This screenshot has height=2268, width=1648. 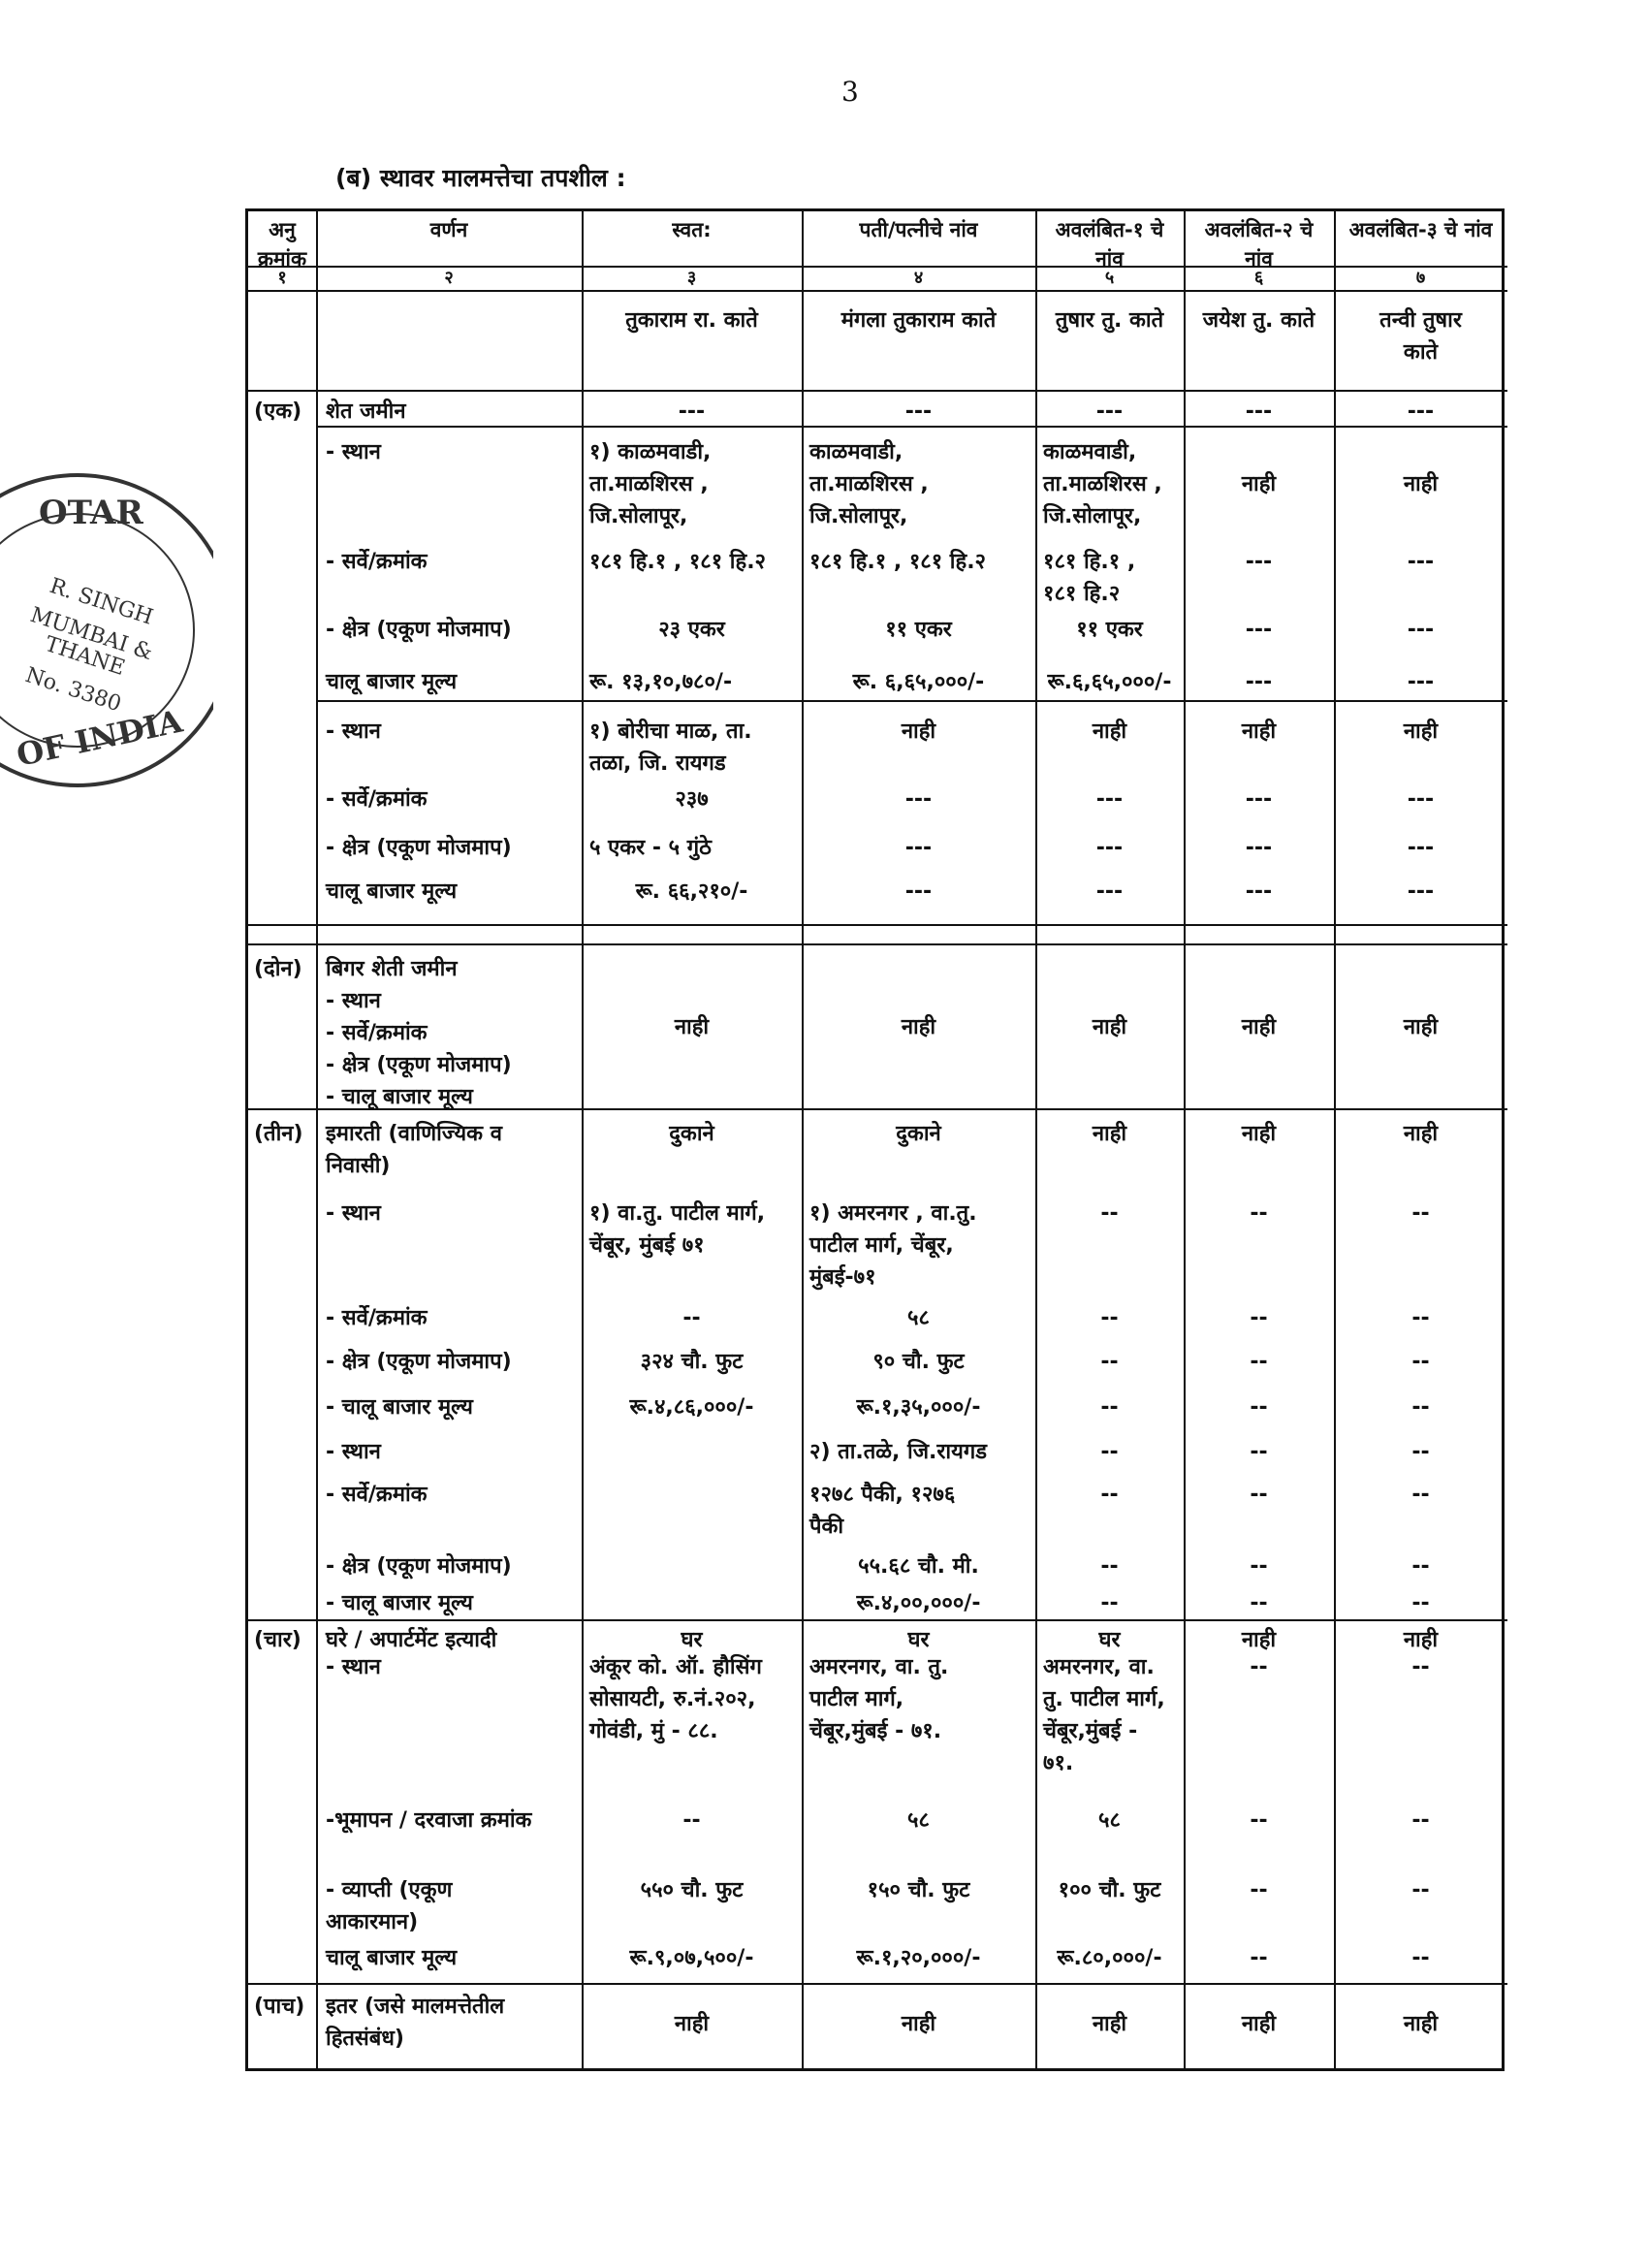 What do you see at coordinates (1110, 1958) in the screenshot?
I see `cell-value: रू.८०,०००/-` at bounding box center [1110, 1958].